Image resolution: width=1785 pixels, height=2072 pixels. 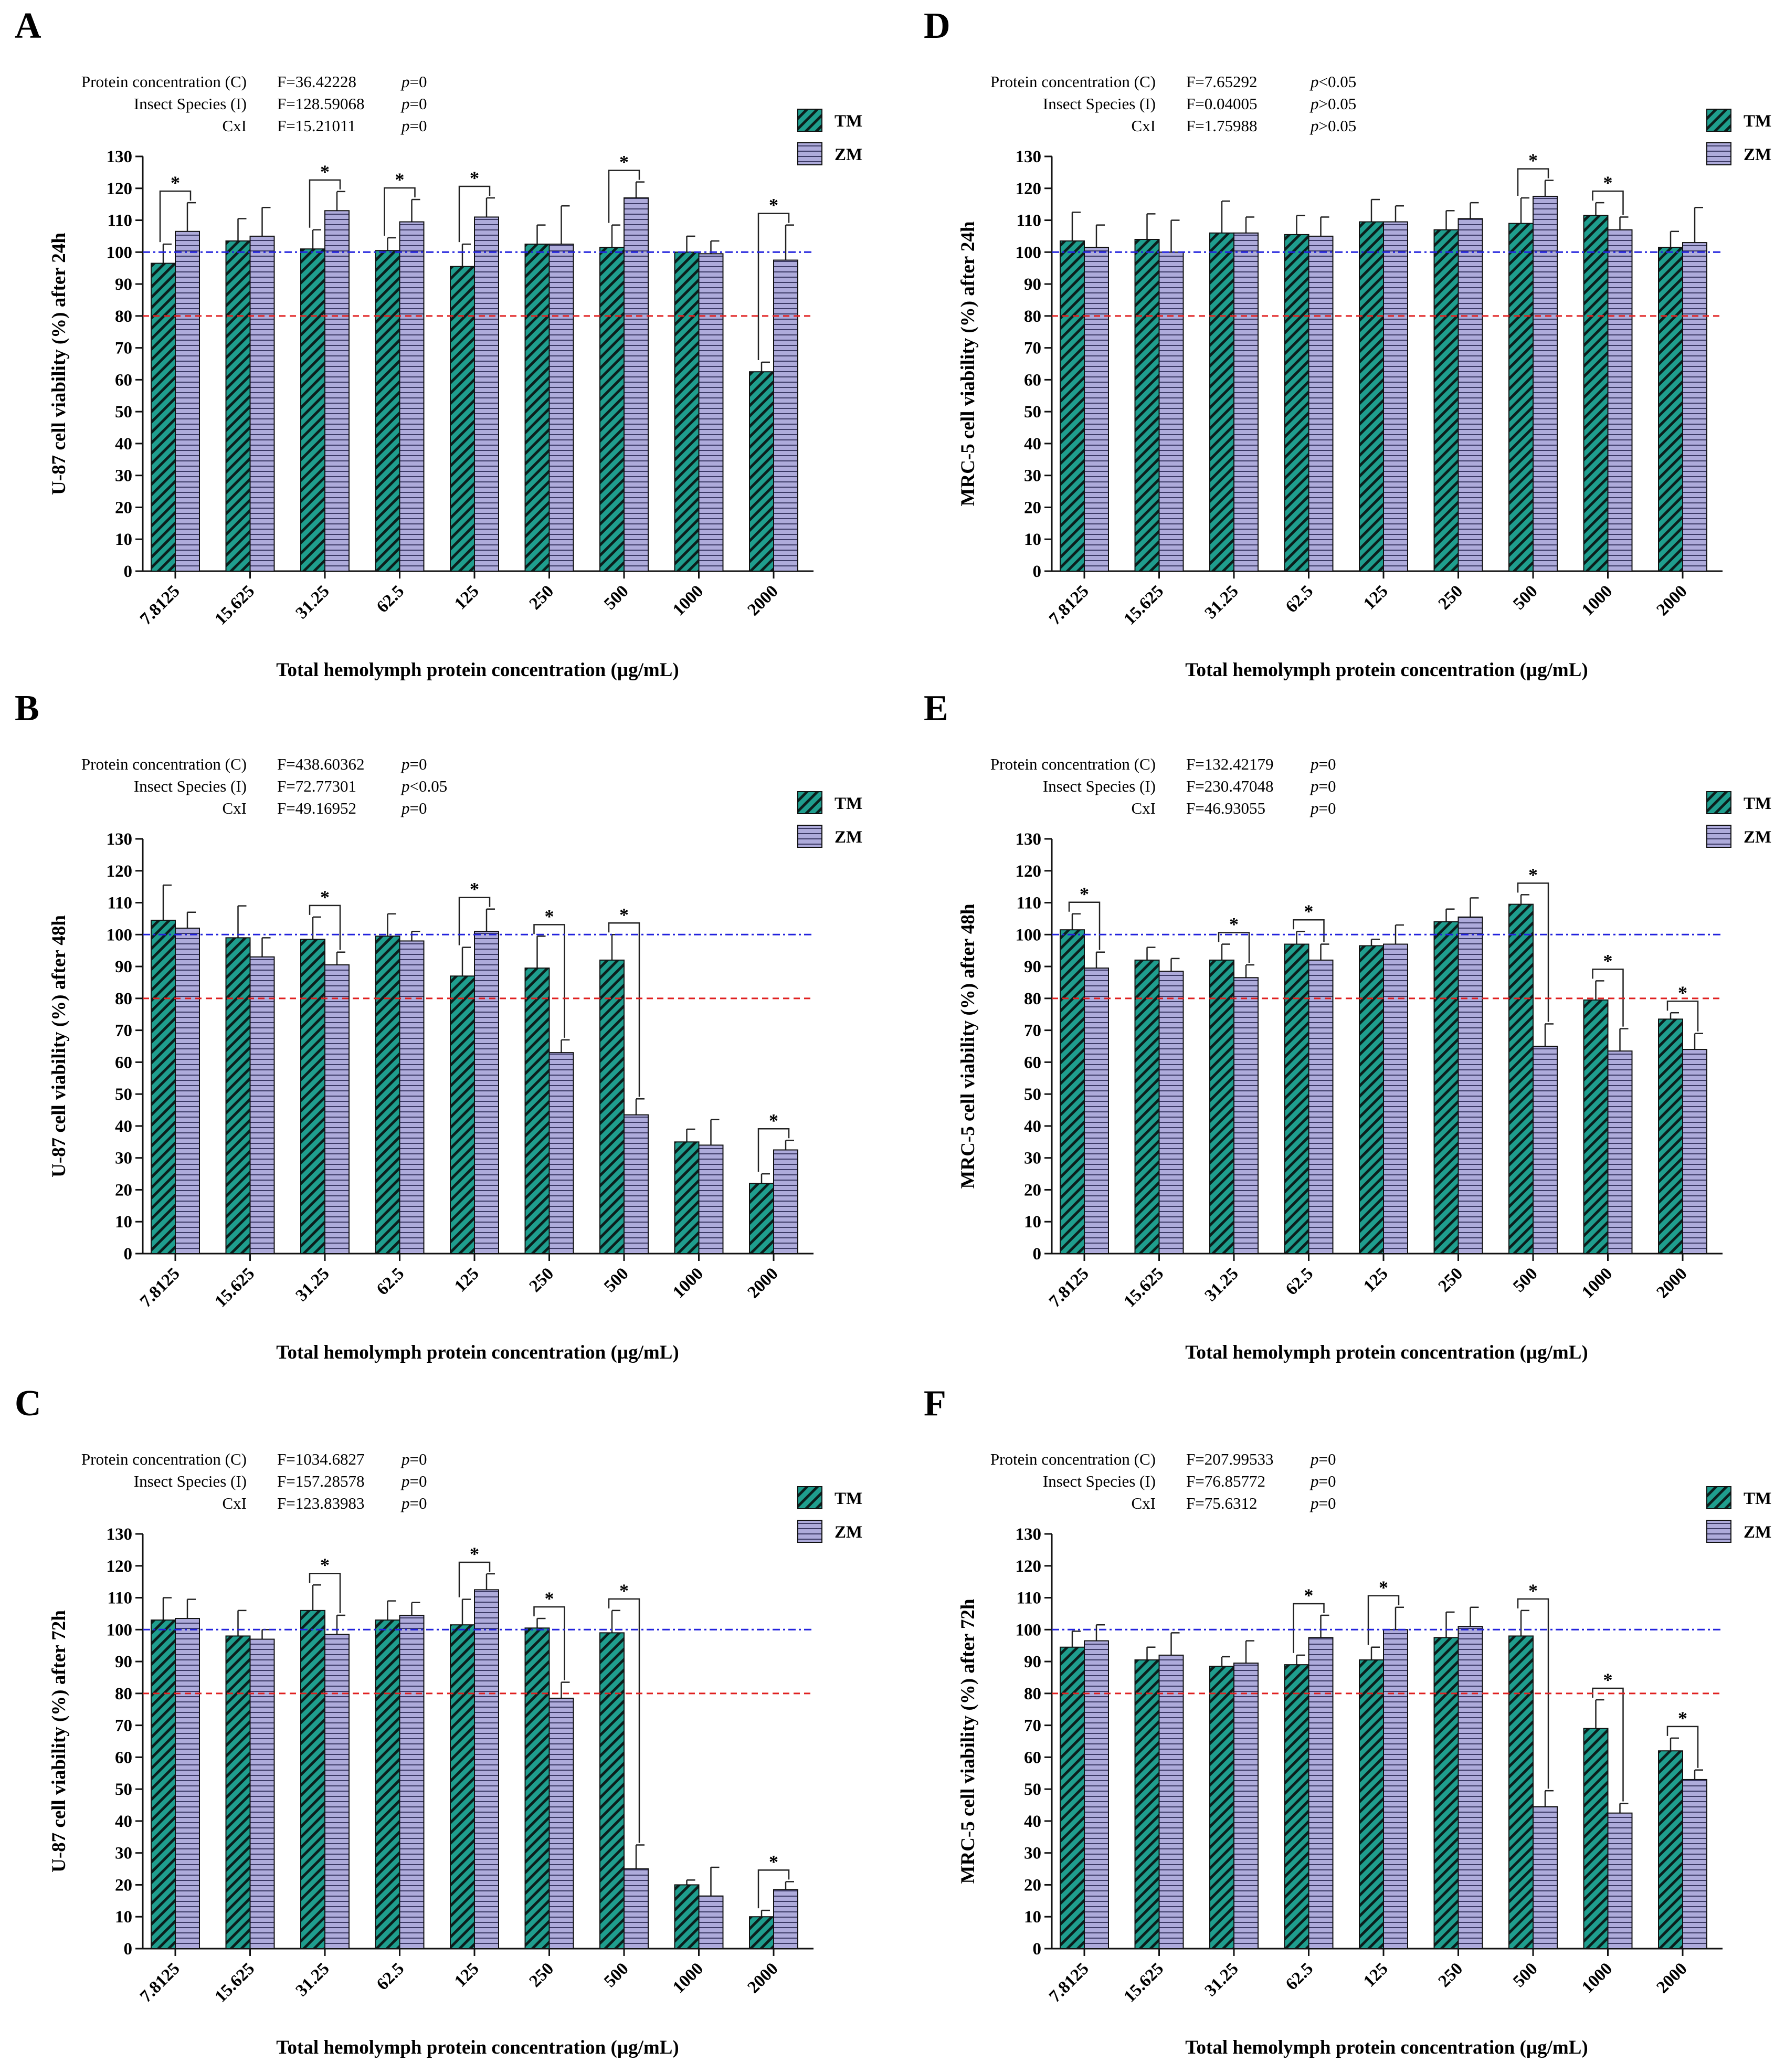 What do you see at coordinates (1032, 1757) in the screenshot?
I see `y-tick-label: 60` at bounding box center [1032, 1757].